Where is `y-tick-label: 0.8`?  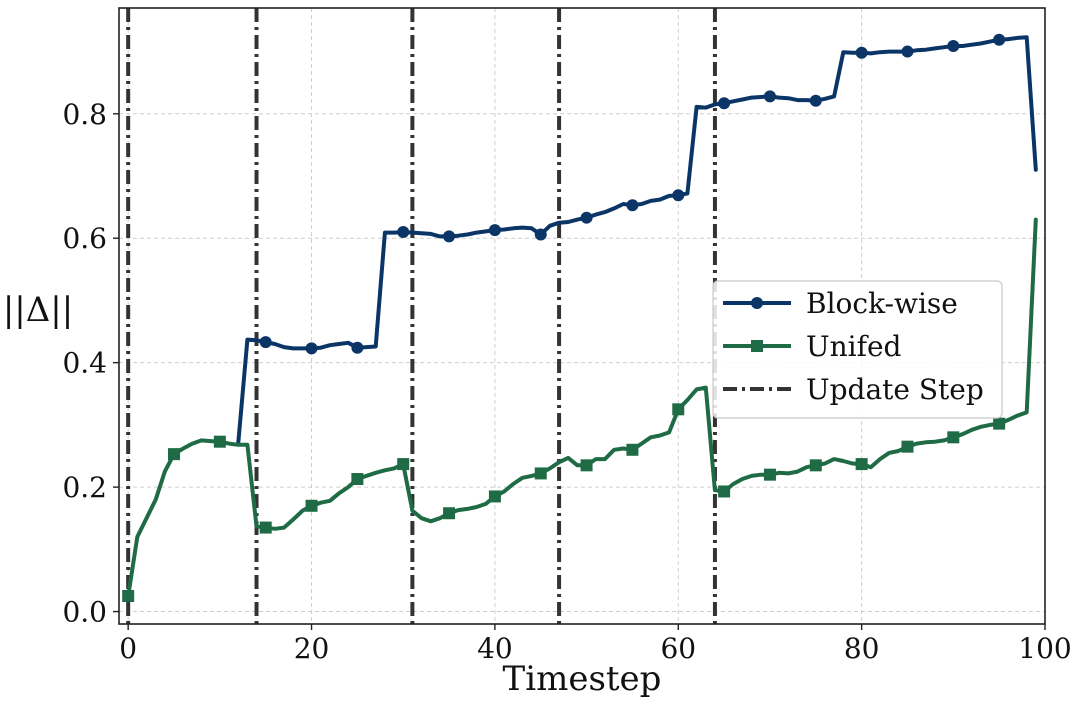 y-tick-label: 0.8 is located at coordinates (84, 114).